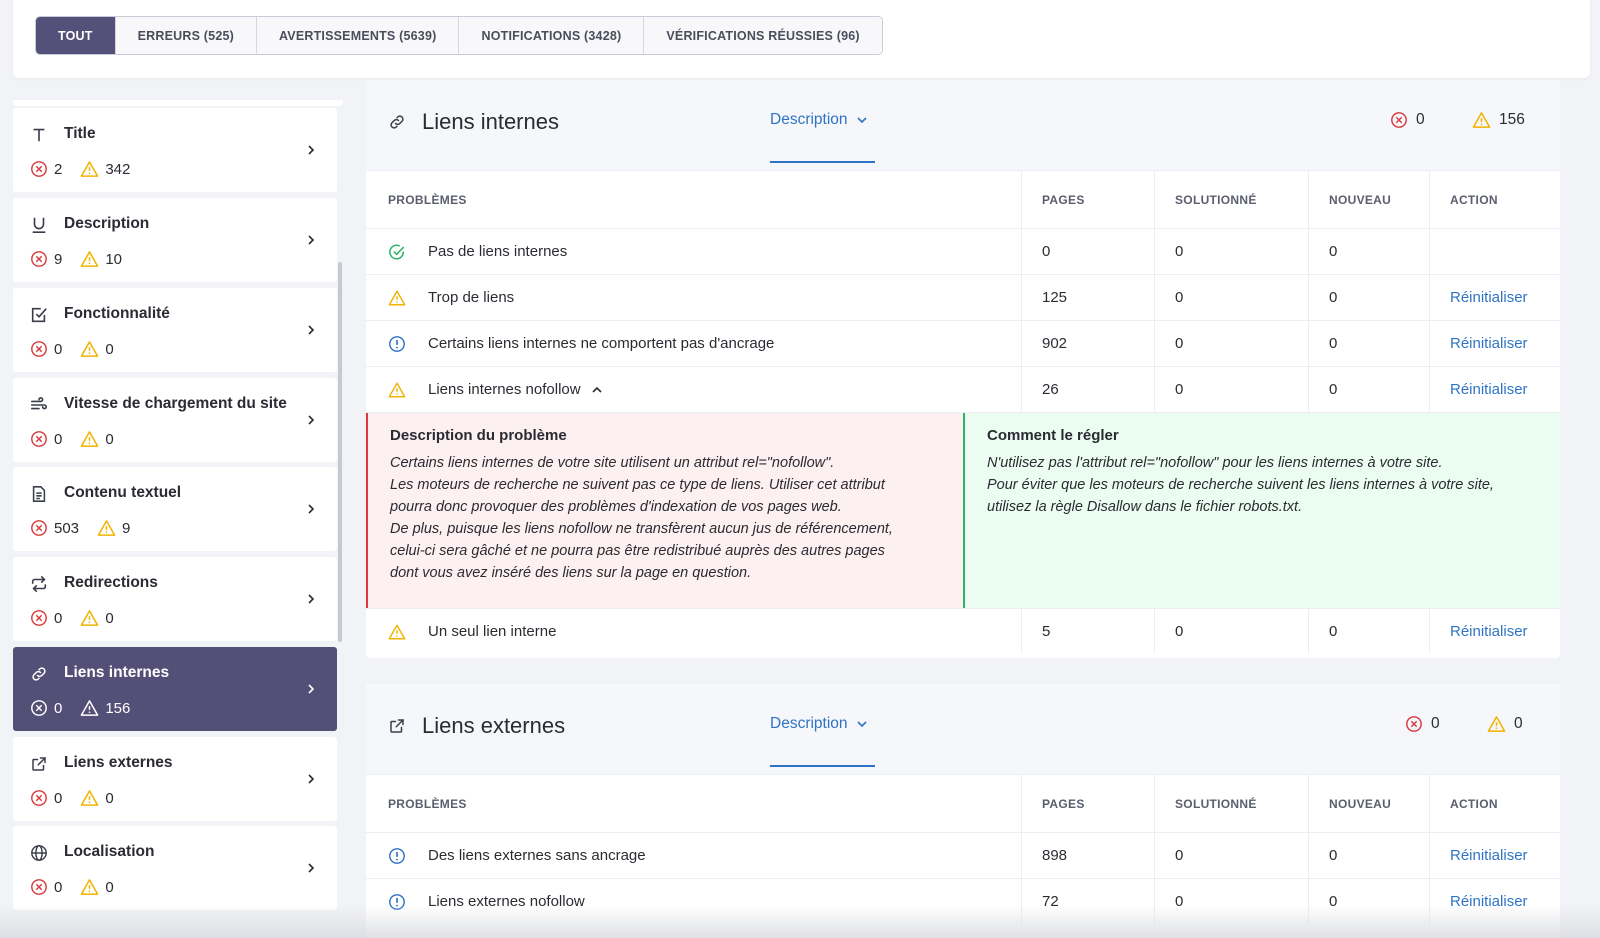 The height and width of the screenshot is (938, 1600). I want to click on sidebar-item-counts: 0 156, so click(89, 708).